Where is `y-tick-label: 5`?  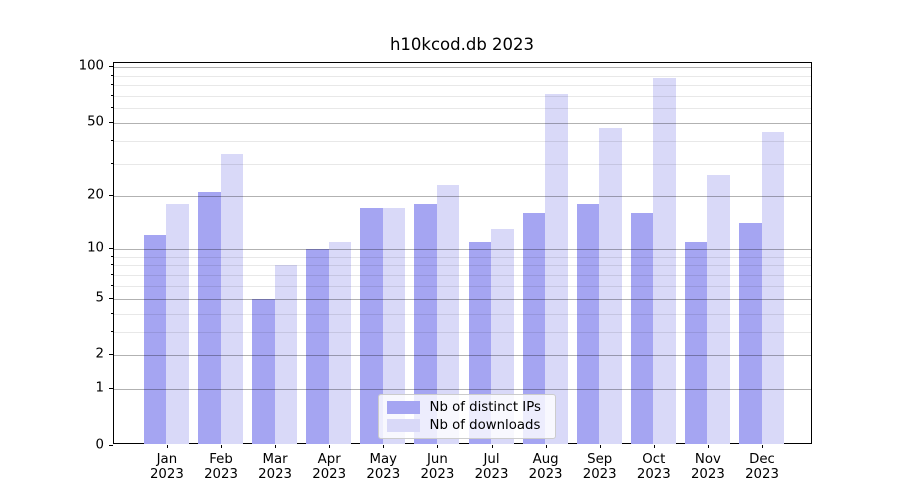
y-tick-label: 5 is located at coordinates (99, 298).